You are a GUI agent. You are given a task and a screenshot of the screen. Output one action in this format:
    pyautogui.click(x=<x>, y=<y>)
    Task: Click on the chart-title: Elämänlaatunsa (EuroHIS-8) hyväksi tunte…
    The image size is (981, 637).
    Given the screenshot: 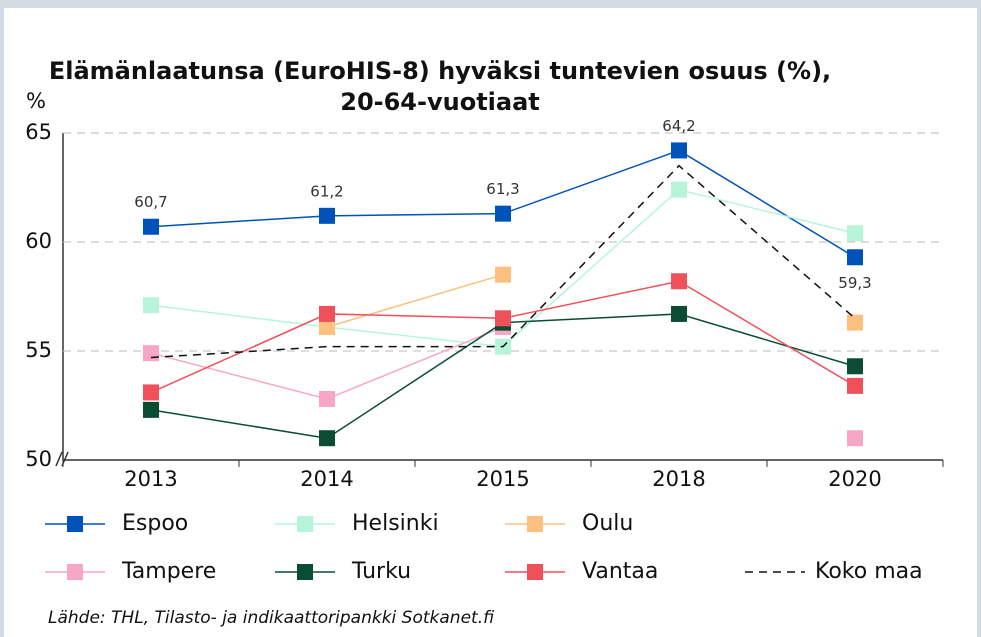 What is the action you would take?
    pyautogui.click(x=440, y=71)
    